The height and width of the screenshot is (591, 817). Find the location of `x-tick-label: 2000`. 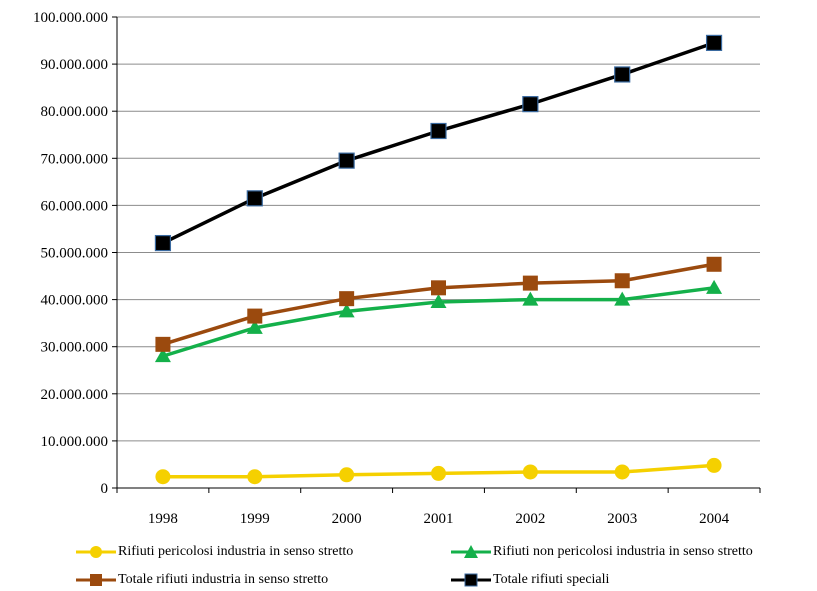

x-tick-label: 2000 is located at coordinates (347, 519).